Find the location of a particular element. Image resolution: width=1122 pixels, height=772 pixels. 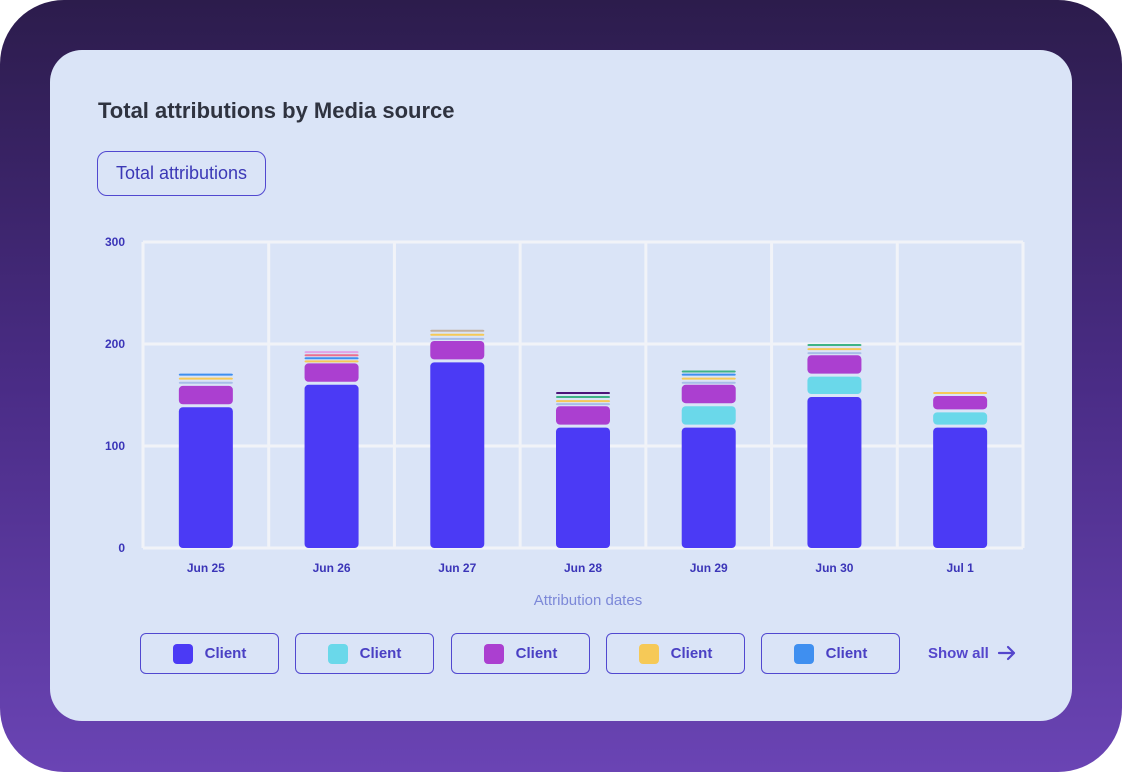

legend-item-5: Client is located at coordinates (830, 653).